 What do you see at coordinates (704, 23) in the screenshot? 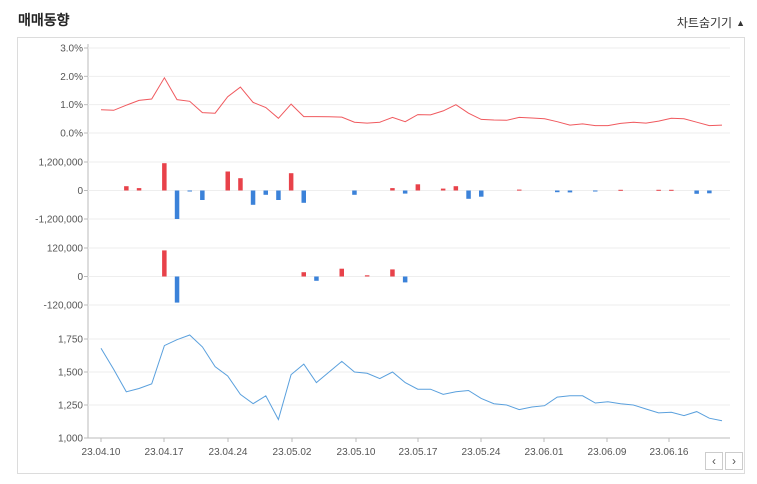
I see `hide-chart-label: 차트숨기기` at bounding box center [704, 23].